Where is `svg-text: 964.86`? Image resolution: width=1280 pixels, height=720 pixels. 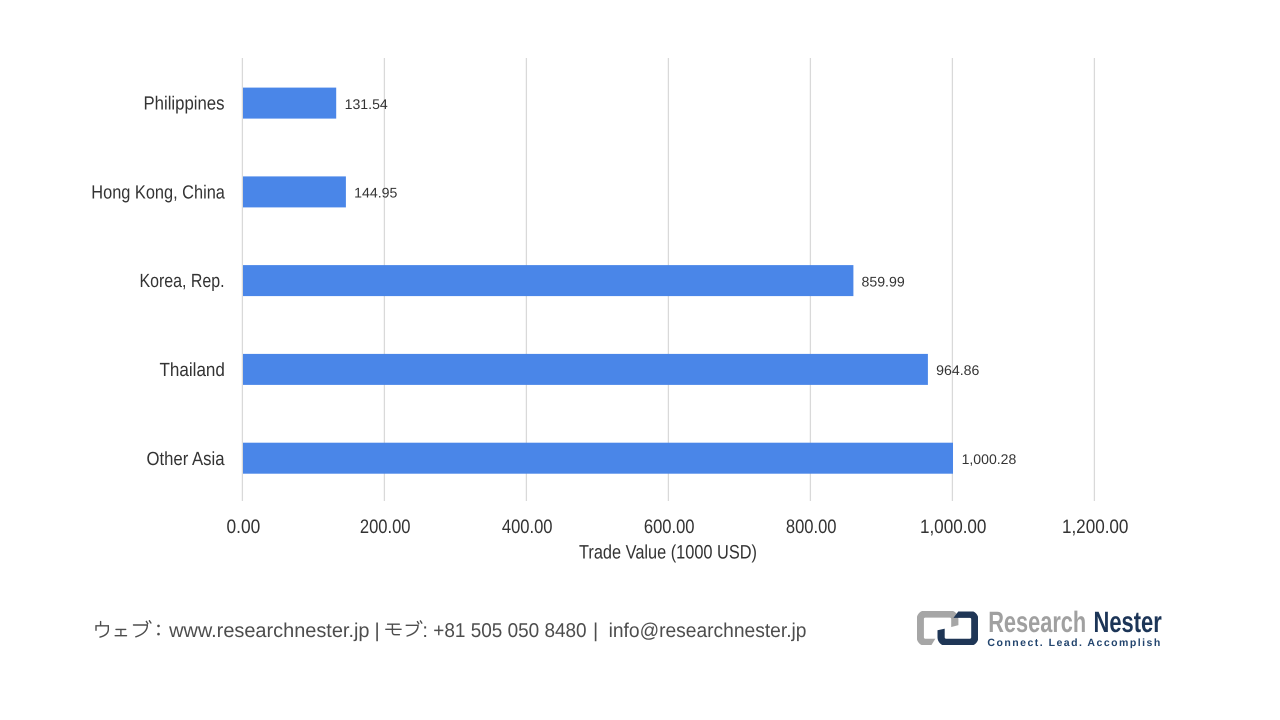 svg-text: 964.86 is located at coordinates (957, 370).